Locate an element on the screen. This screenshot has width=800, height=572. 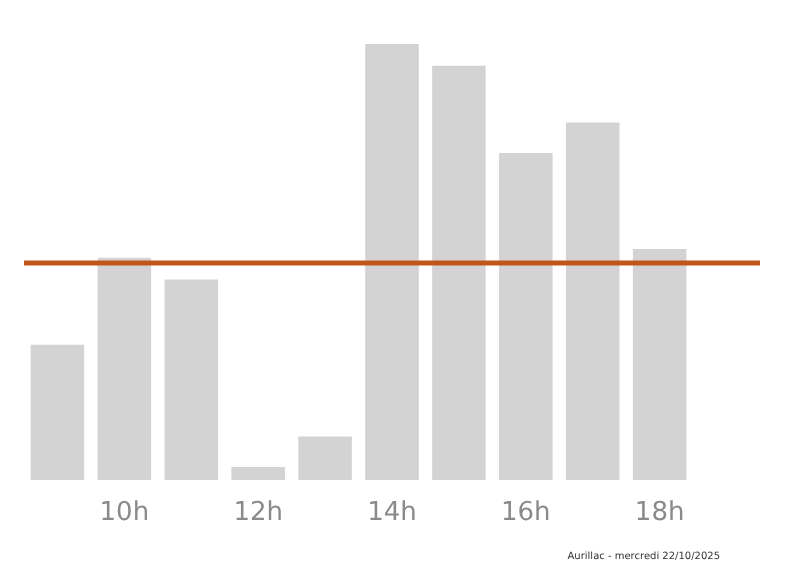
x-tick-label: 14h is located at coordinates (392, 513).